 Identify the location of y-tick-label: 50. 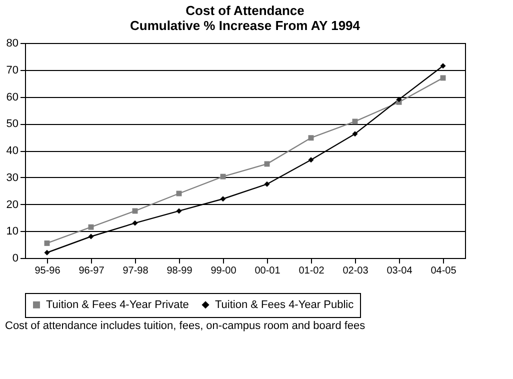
(12, 124).